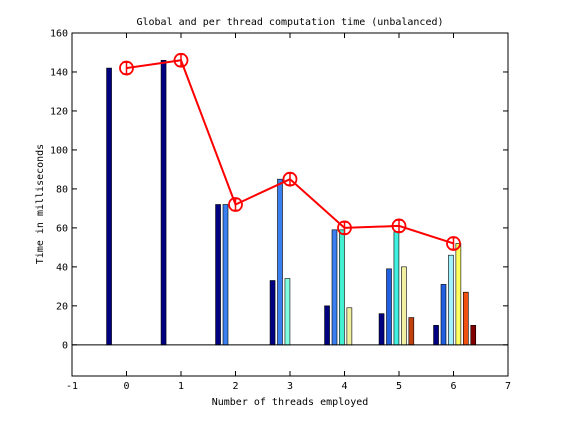 This screenshot has width=561, height=421. I want to click on x-tick-label: -1, so click(72, 386).